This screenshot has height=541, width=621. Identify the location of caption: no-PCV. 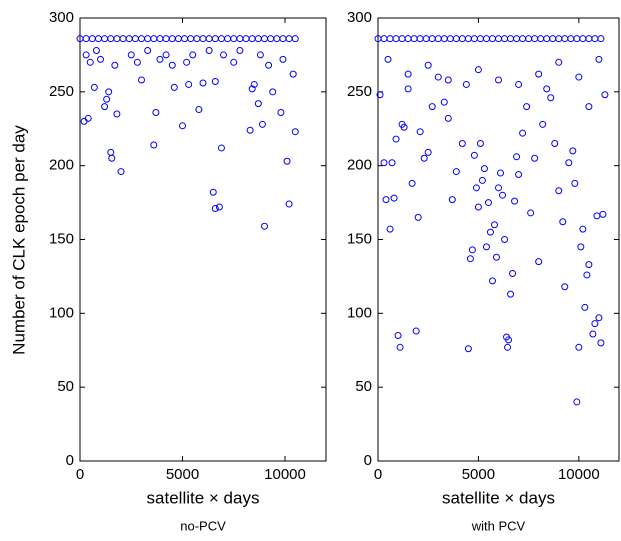
(203, 525).